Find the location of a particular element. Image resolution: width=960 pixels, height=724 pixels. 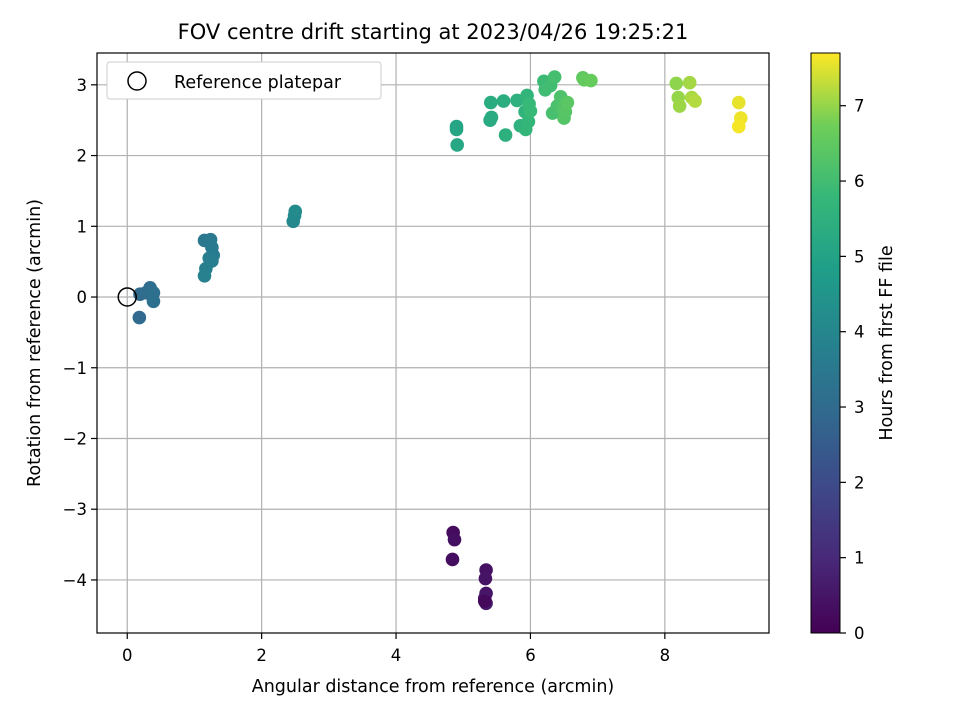

x-tick-label: 0 is located at coordinates (127, 655).